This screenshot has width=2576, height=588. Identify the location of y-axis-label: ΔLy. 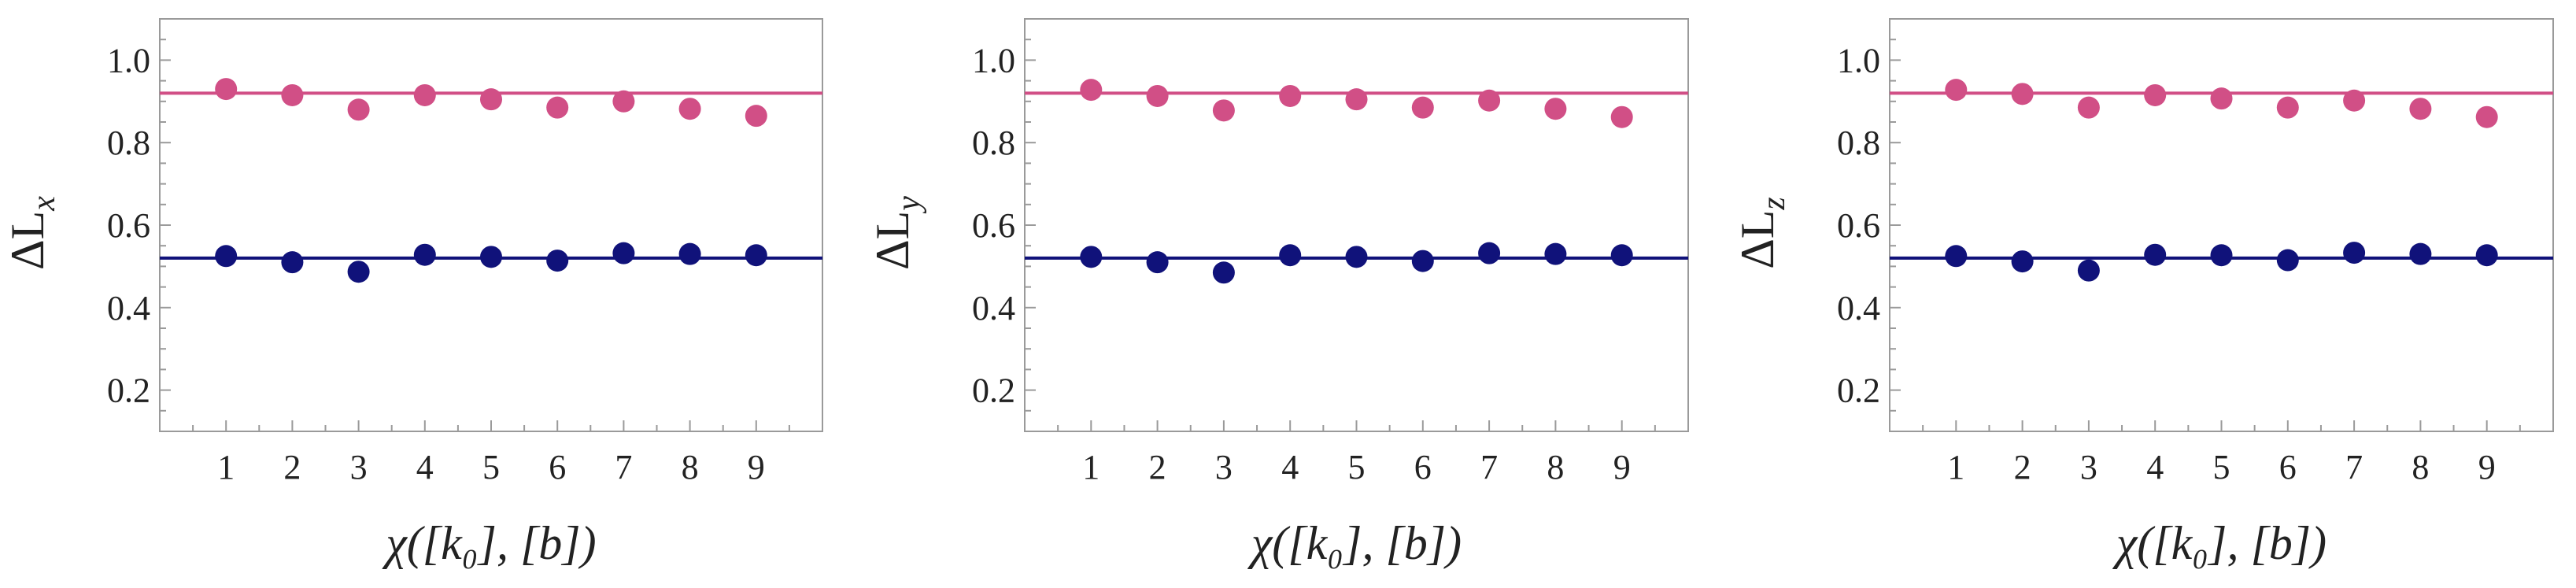
(897, 233).